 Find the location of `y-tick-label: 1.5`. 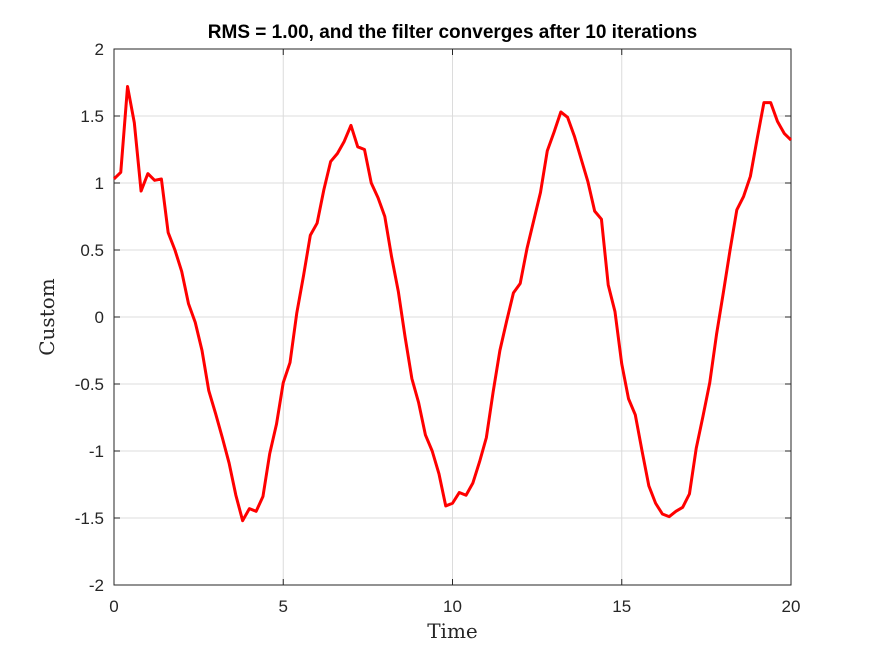

y-tick-label: 1.5 is located at coordinates (92, 116).